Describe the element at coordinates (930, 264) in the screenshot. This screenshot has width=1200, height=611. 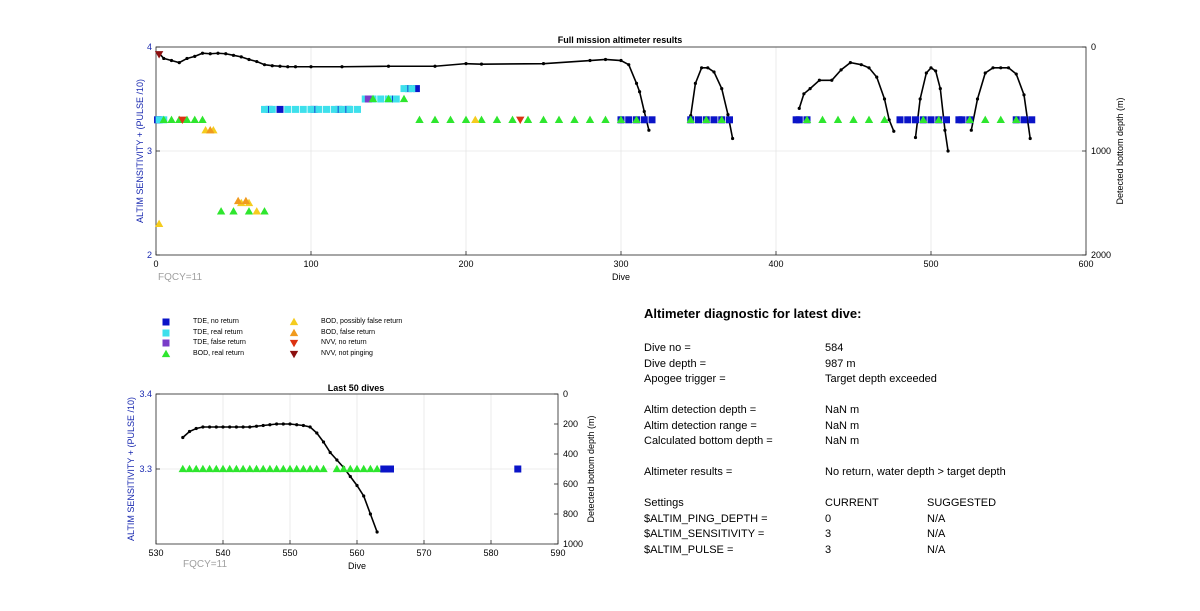
I see `x-tick-label: 500` at that location.